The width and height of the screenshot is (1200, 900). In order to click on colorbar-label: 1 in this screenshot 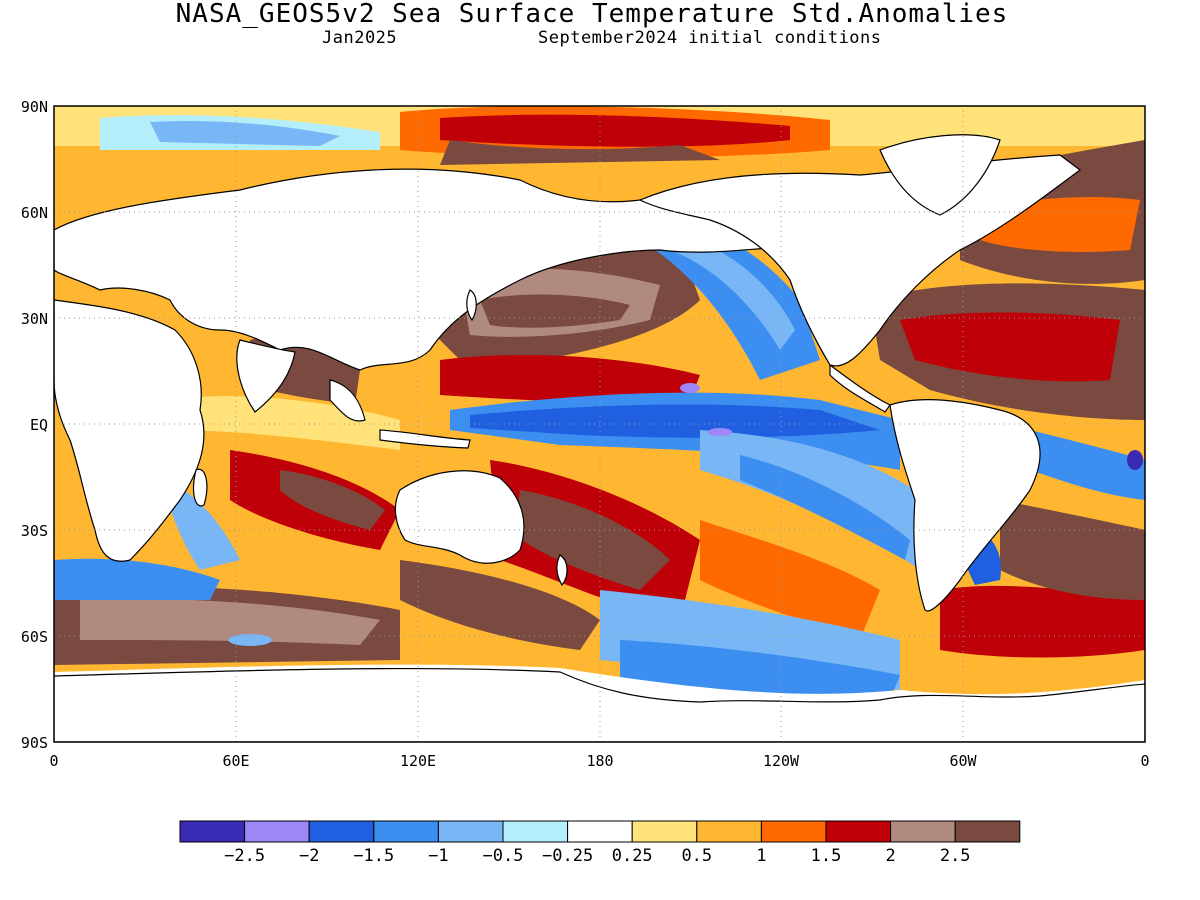, I will do `click(761, 856)`.